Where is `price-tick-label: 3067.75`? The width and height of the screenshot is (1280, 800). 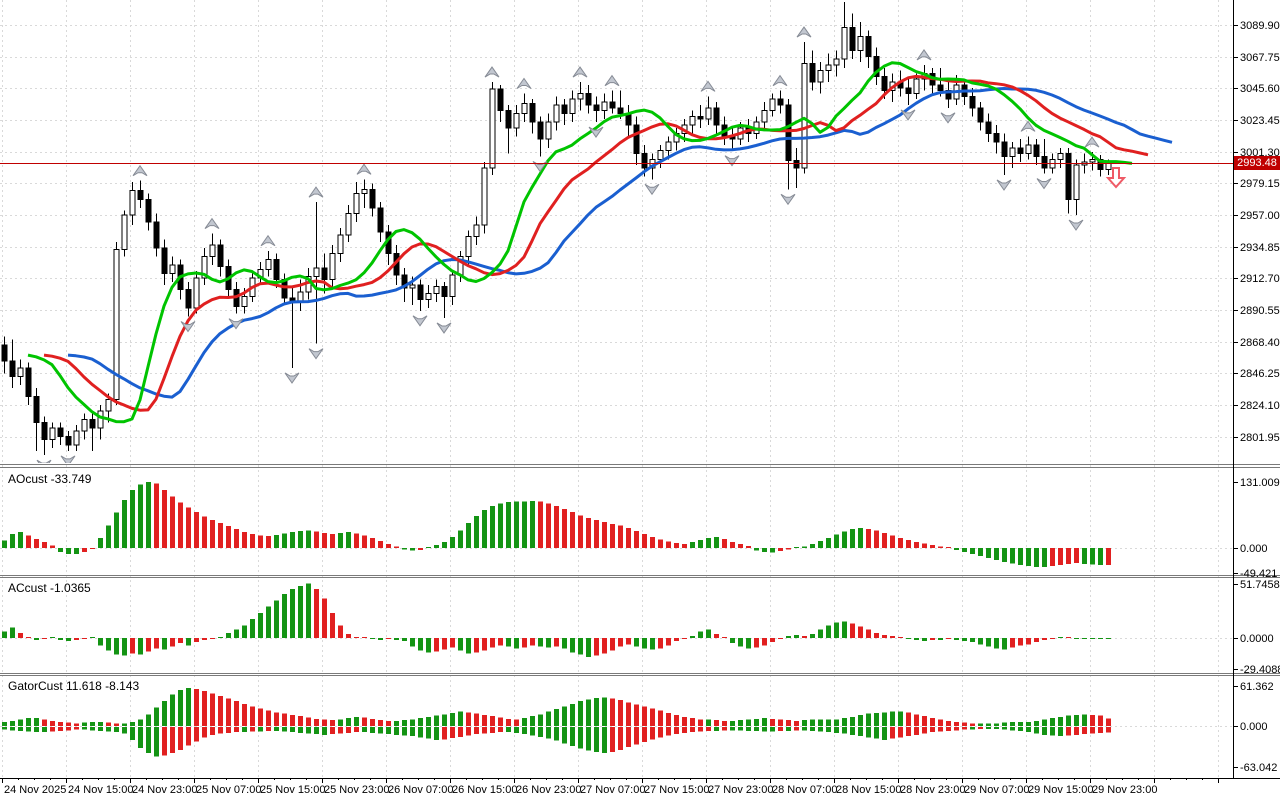
price-tick-label: 3067.75 is located at coordinates (1260, 58).